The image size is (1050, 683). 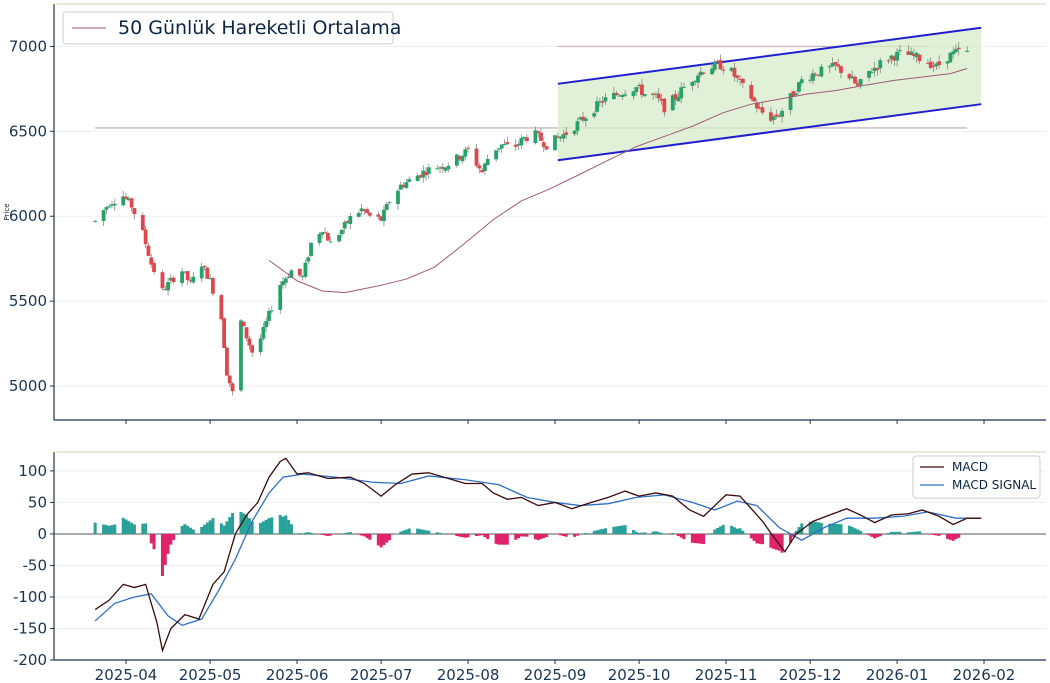 What do you see at coordinates (42, 534) in the screenshot?
I see `macd-y-tick-label: 0` at bounding box center [42, 534].